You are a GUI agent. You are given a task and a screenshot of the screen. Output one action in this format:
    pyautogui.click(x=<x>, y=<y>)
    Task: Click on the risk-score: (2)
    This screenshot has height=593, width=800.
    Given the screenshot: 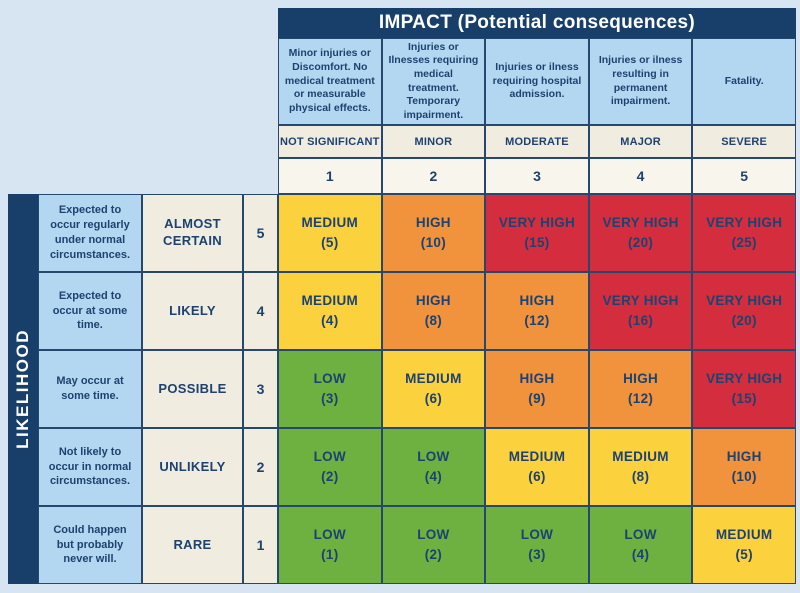 What is the action you would take?
    pyautogui.click(x=433, y=554)
    